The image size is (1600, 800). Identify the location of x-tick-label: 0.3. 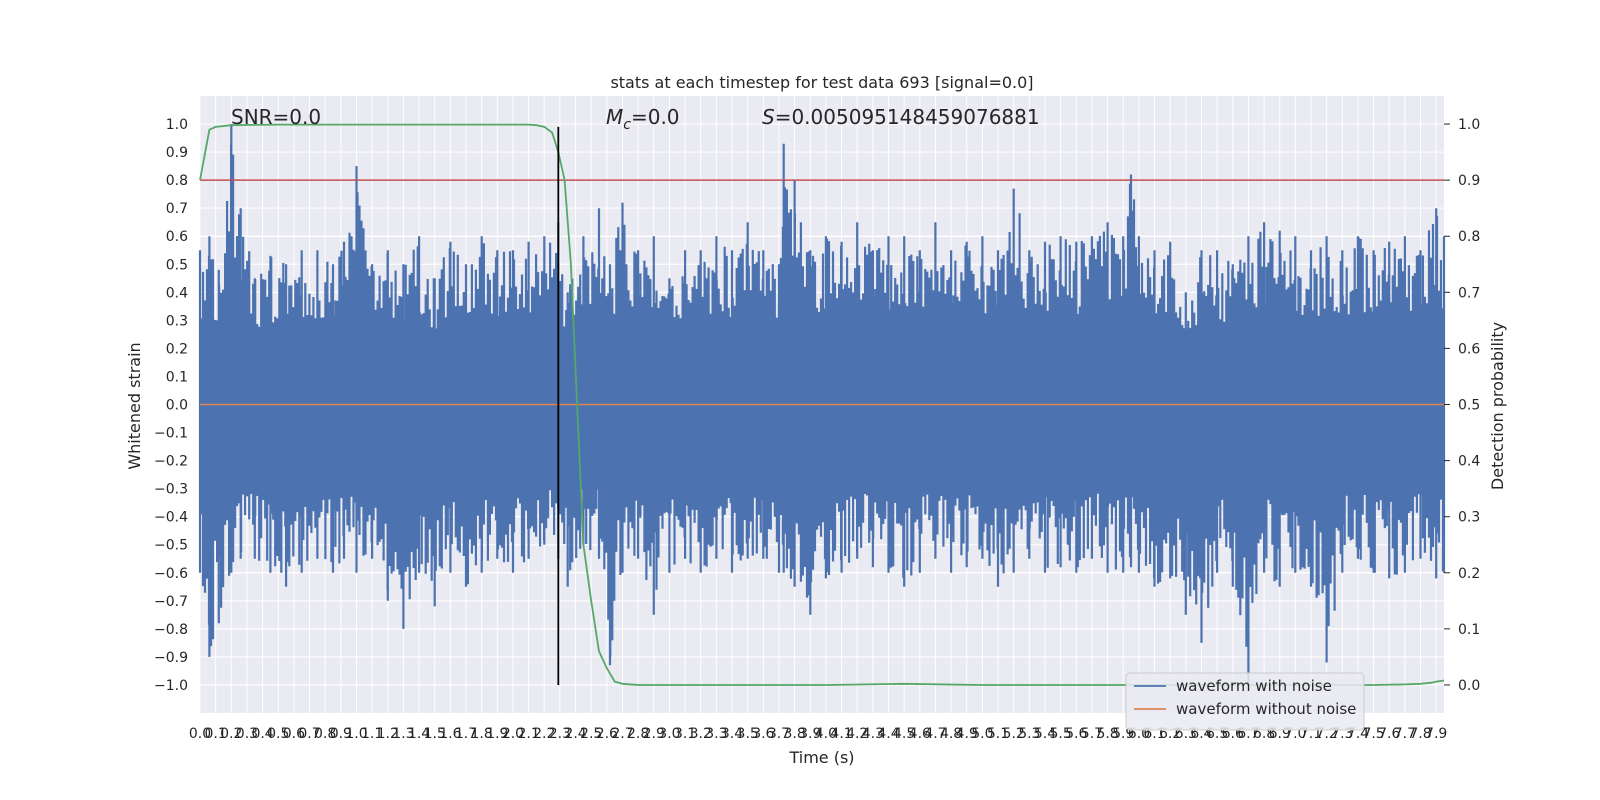
(247, 734).